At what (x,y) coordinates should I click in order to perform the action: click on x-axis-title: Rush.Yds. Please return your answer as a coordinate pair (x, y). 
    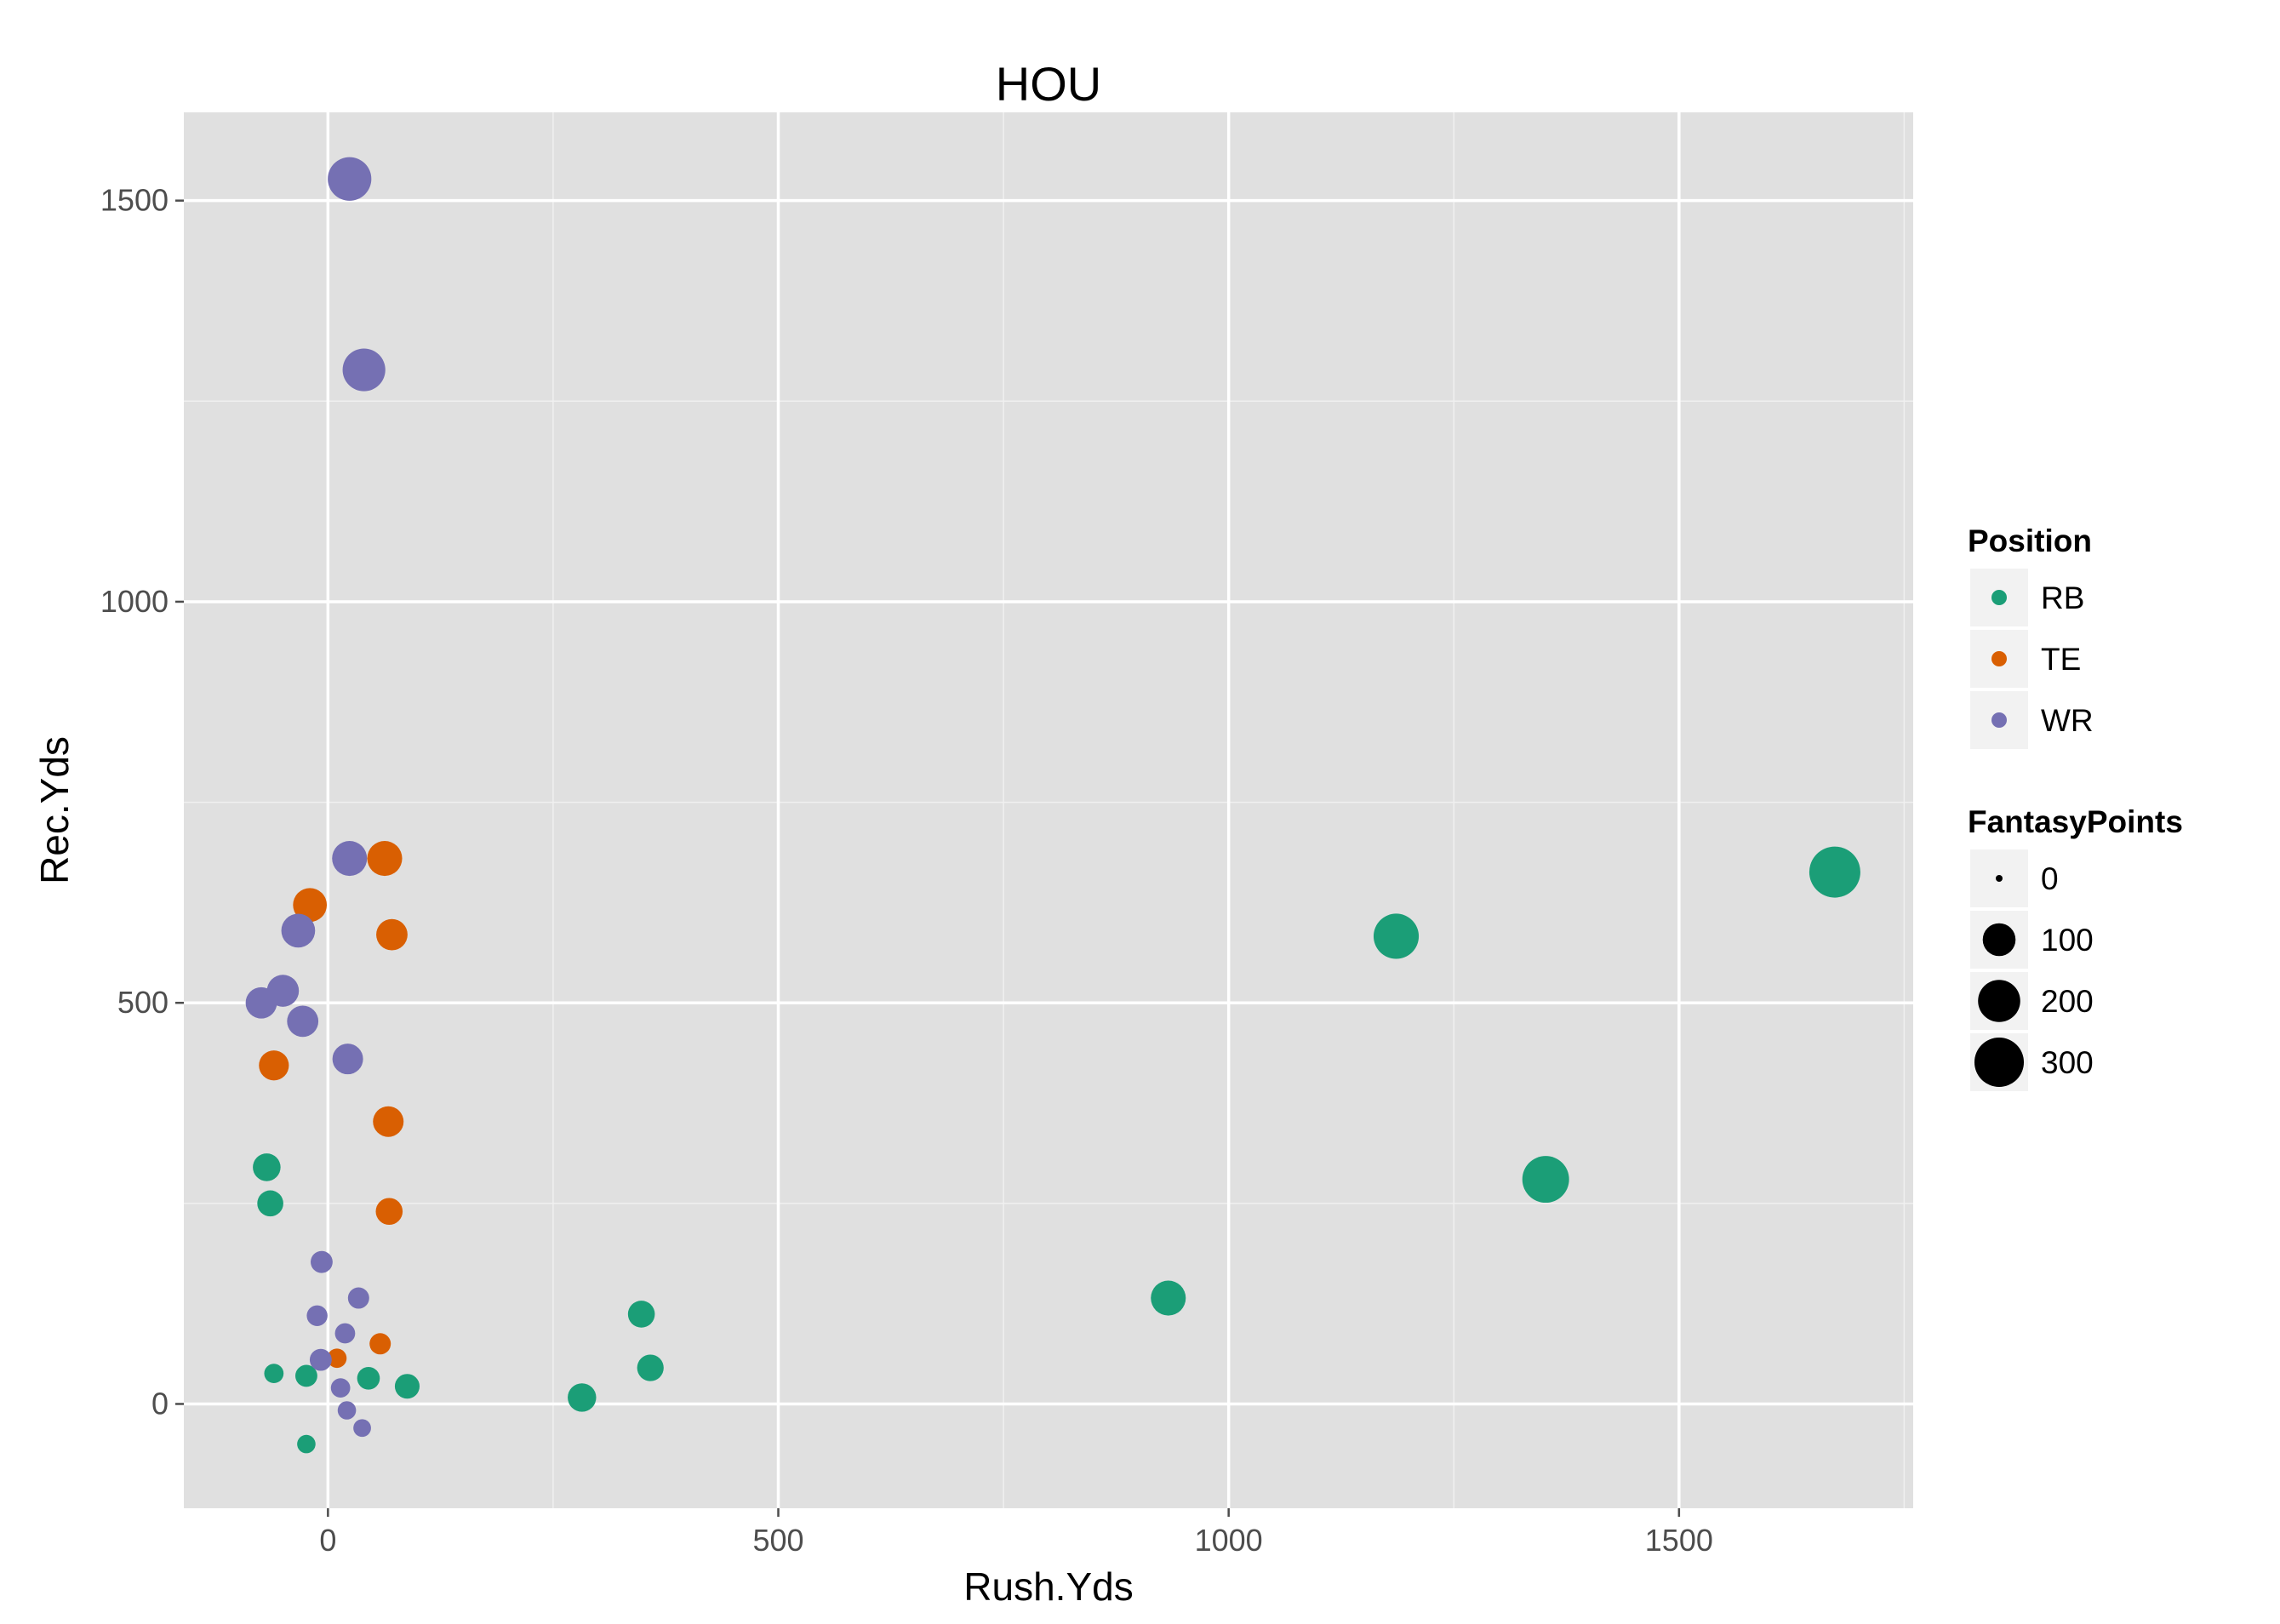
    Looking at the image, I should click on (1048, 1586).